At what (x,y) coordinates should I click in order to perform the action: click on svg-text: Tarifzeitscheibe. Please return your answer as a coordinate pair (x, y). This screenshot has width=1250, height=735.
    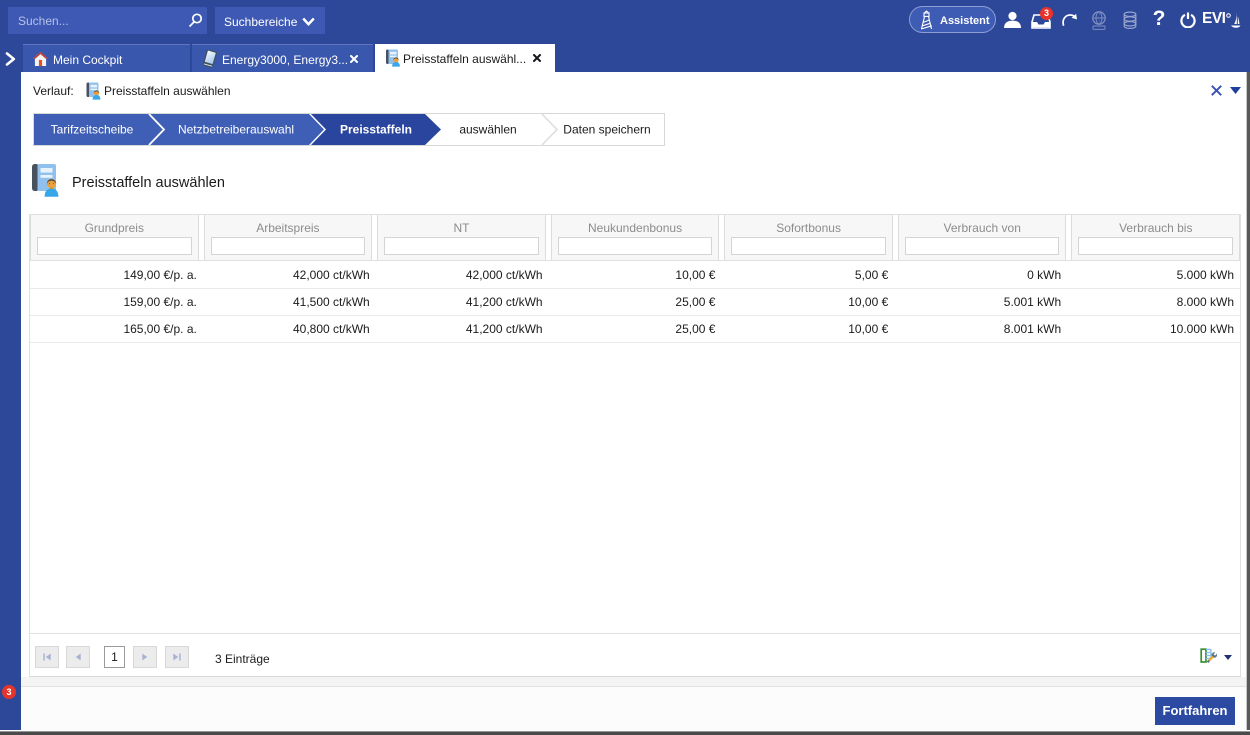
    Looking at the image, I should click on (92, 130).